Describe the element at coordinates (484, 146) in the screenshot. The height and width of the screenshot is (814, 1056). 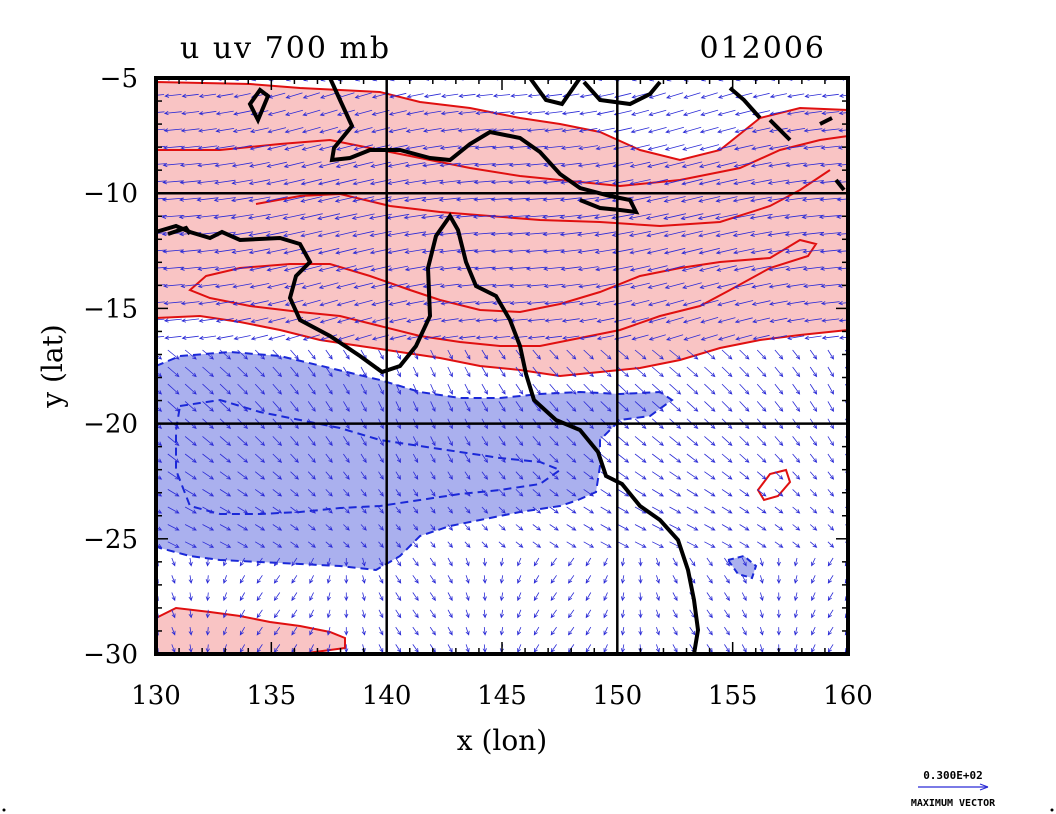
I see `coastline-new-guinea` at that location.